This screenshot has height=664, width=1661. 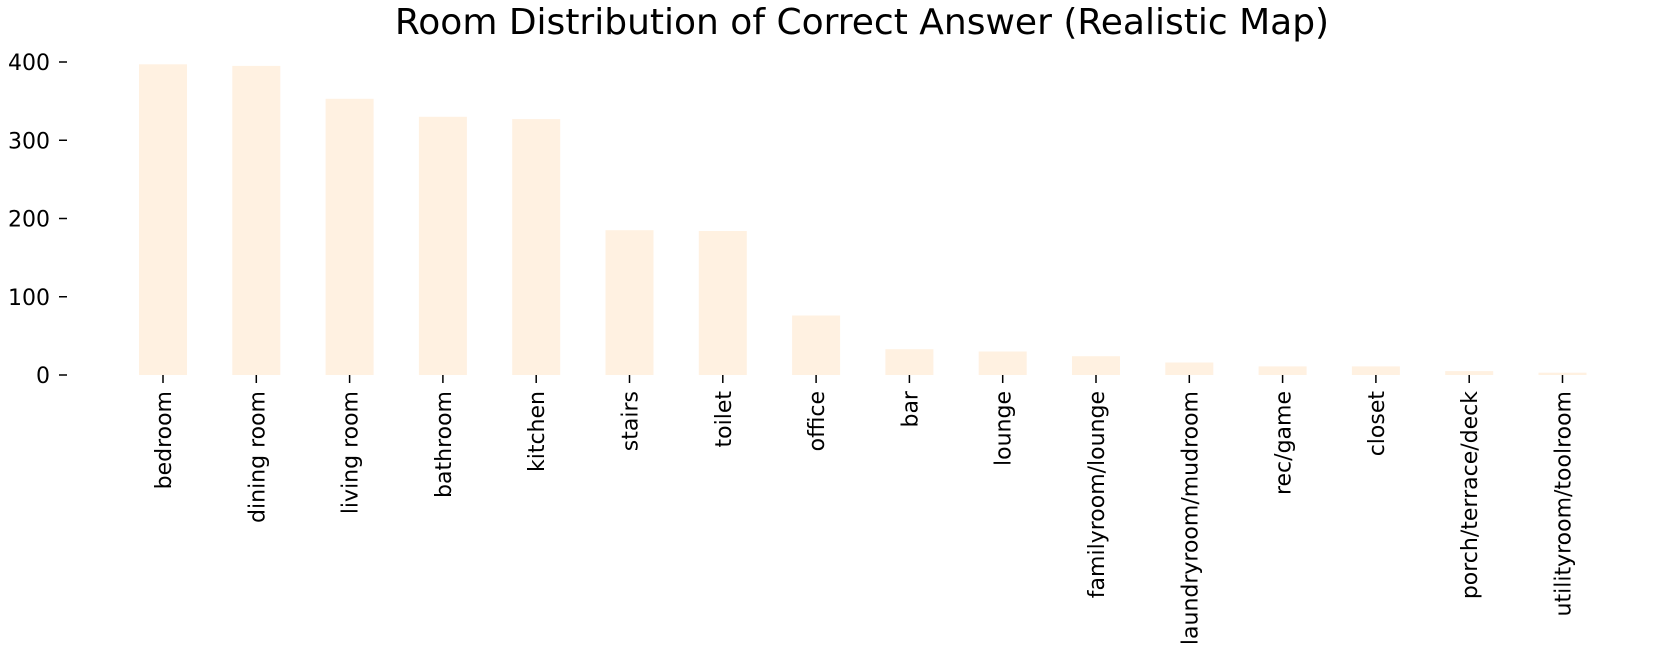 What do you see at coordinates (816, 345) in the screenshot?
I see `bar-office` at bounding box center [816, 345].